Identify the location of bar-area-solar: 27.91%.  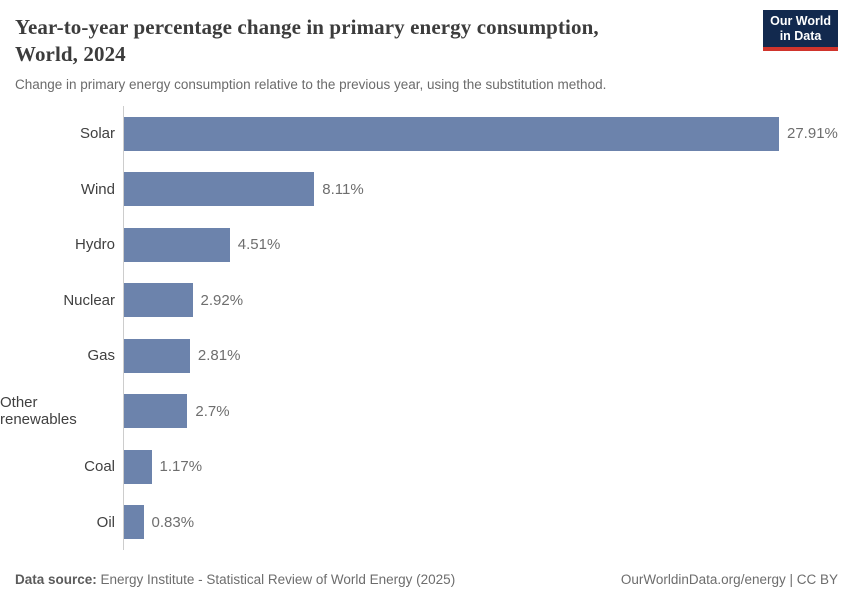
(486, 134).